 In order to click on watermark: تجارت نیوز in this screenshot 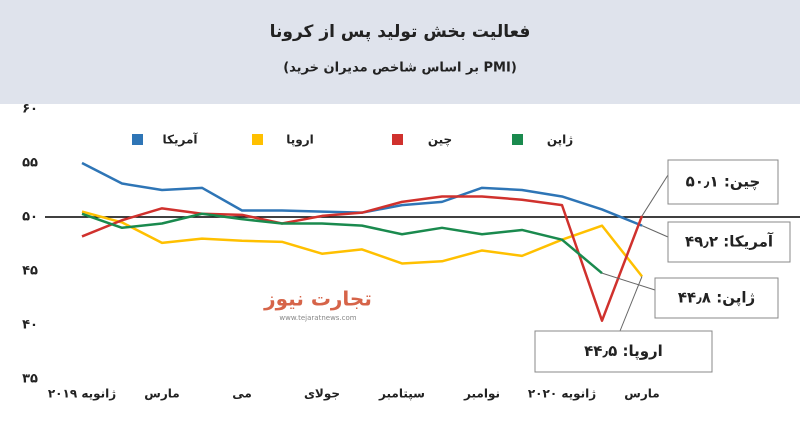, I will do `click(317, 299)`.